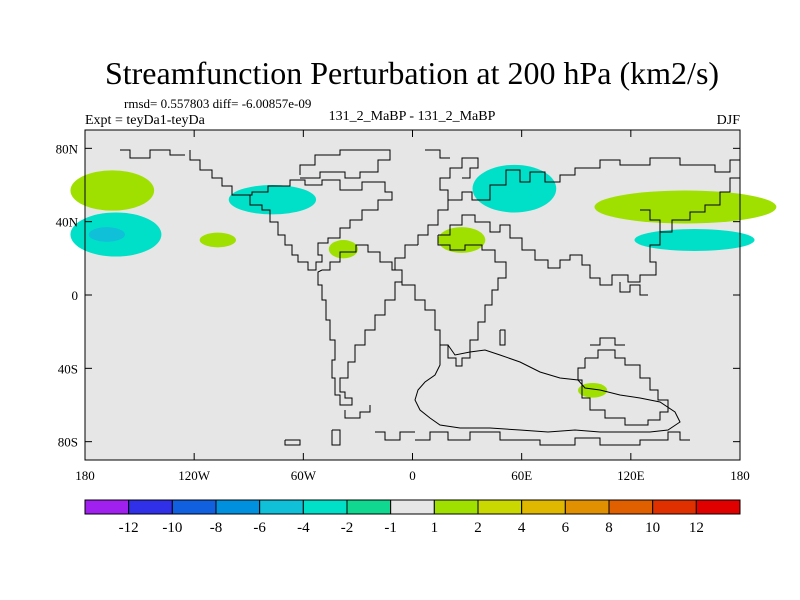 The height and width of the screenshot is (600, 800). I want to click on coast-arctic-can, so click(152, 154).